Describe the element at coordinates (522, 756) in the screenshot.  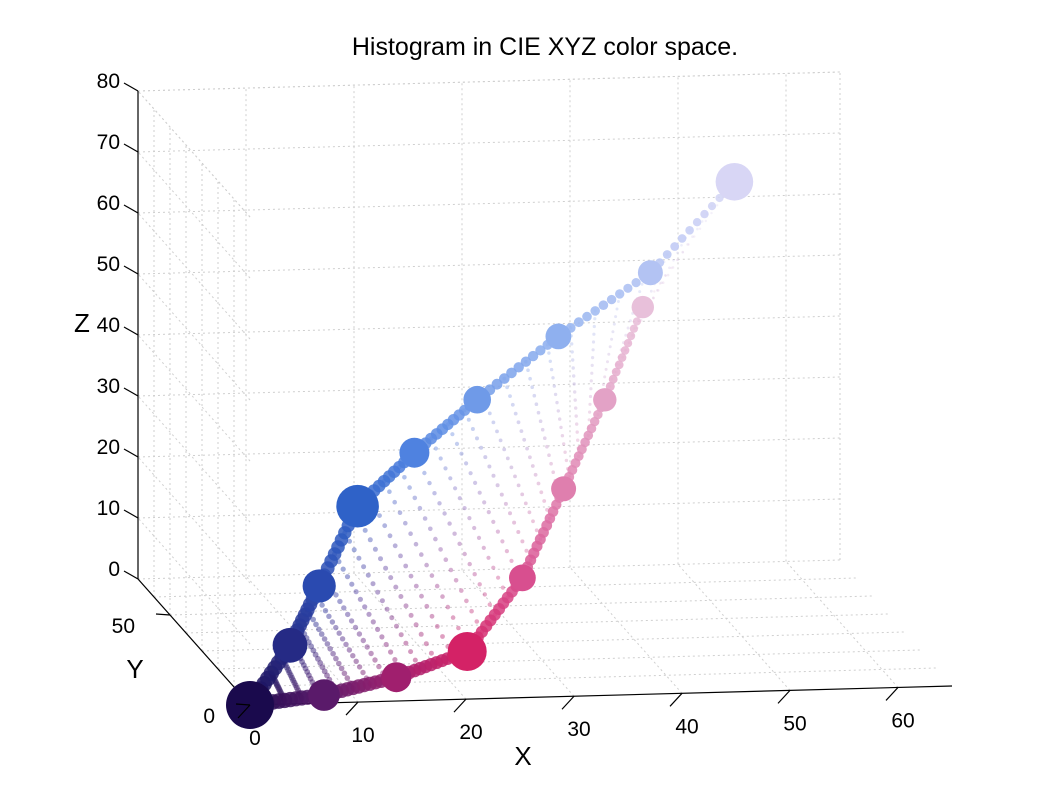
I see `x-axis-label: X` at that location.